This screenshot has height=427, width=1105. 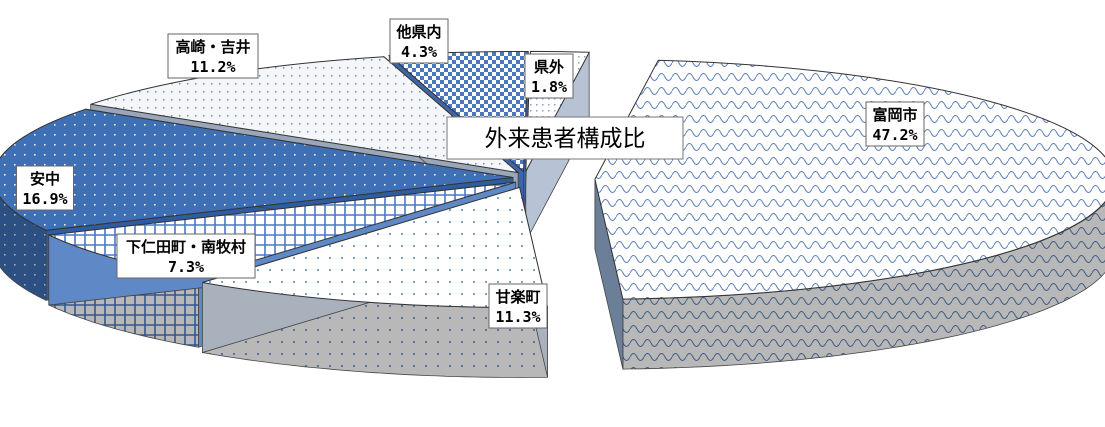 I want to click on slice-name: 甘楽町, so click(x=517, y=297).